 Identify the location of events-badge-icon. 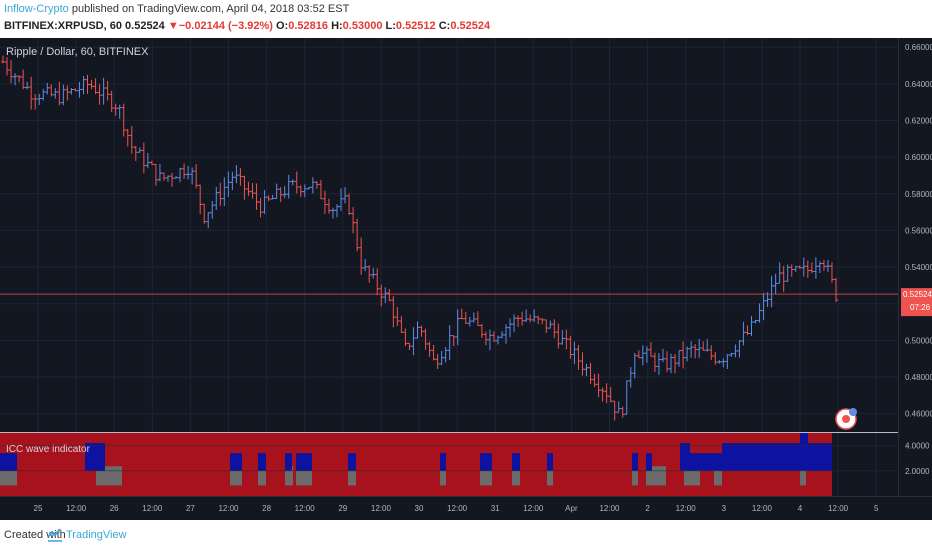
(846, 419).